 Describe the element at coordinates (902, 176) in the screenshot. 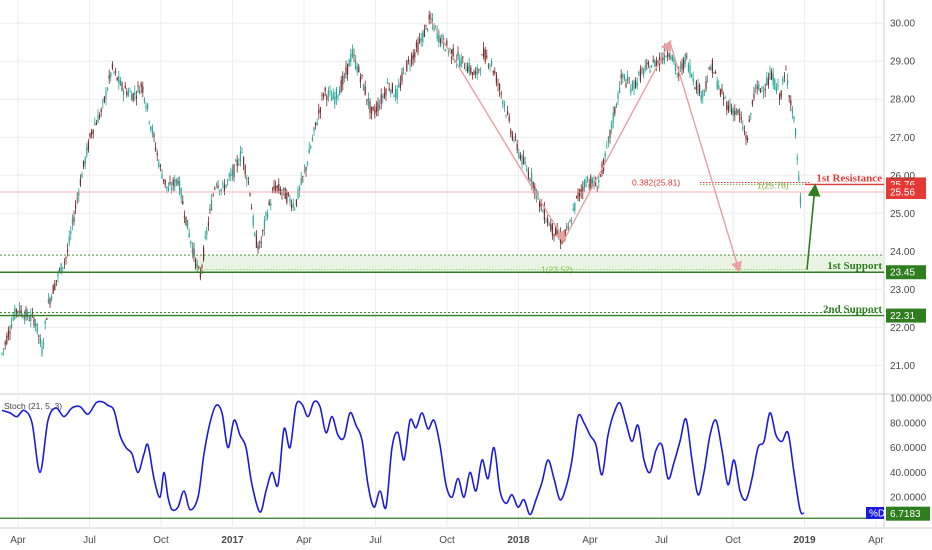

I see `y-tick-label: 26.00` at that location.